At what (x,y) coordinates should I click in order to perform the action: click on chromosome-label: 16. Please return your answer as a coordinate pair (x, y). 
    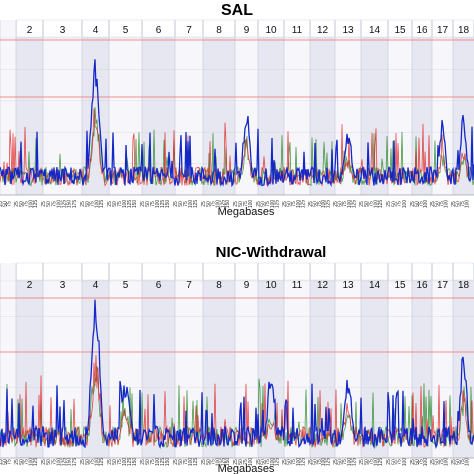
    Looking at the image, I should click on (422, 30).